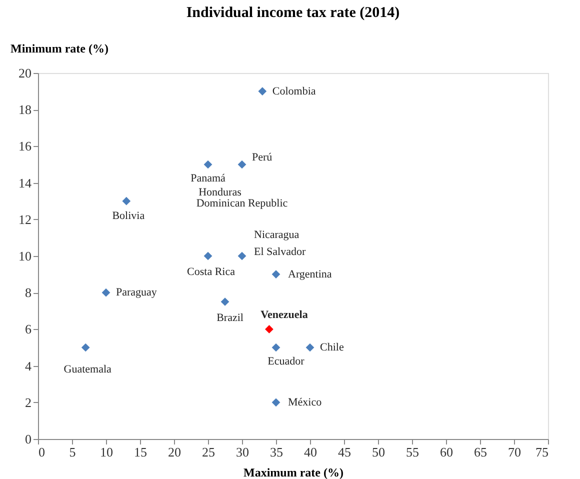  I want to click on x-tick-label: 5, so click(72, 452).